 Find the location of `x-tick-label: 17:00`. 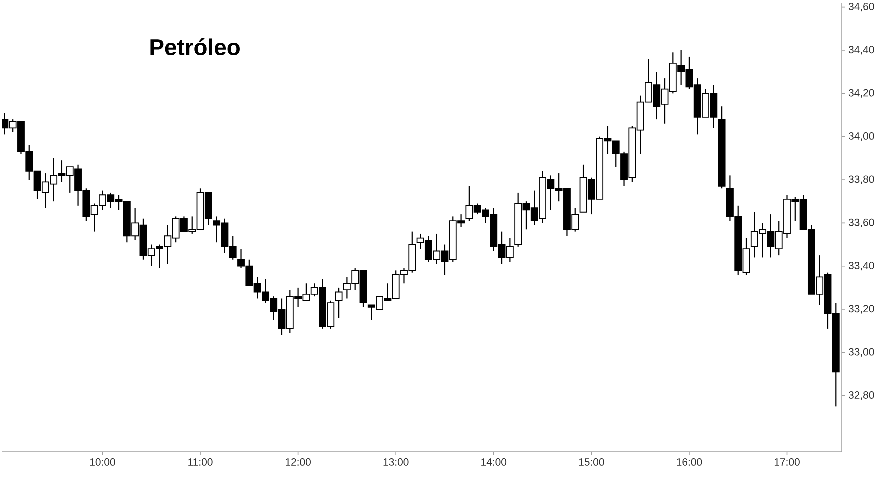

x-tick-label: 17:00 is located at coordinates (787, 462).